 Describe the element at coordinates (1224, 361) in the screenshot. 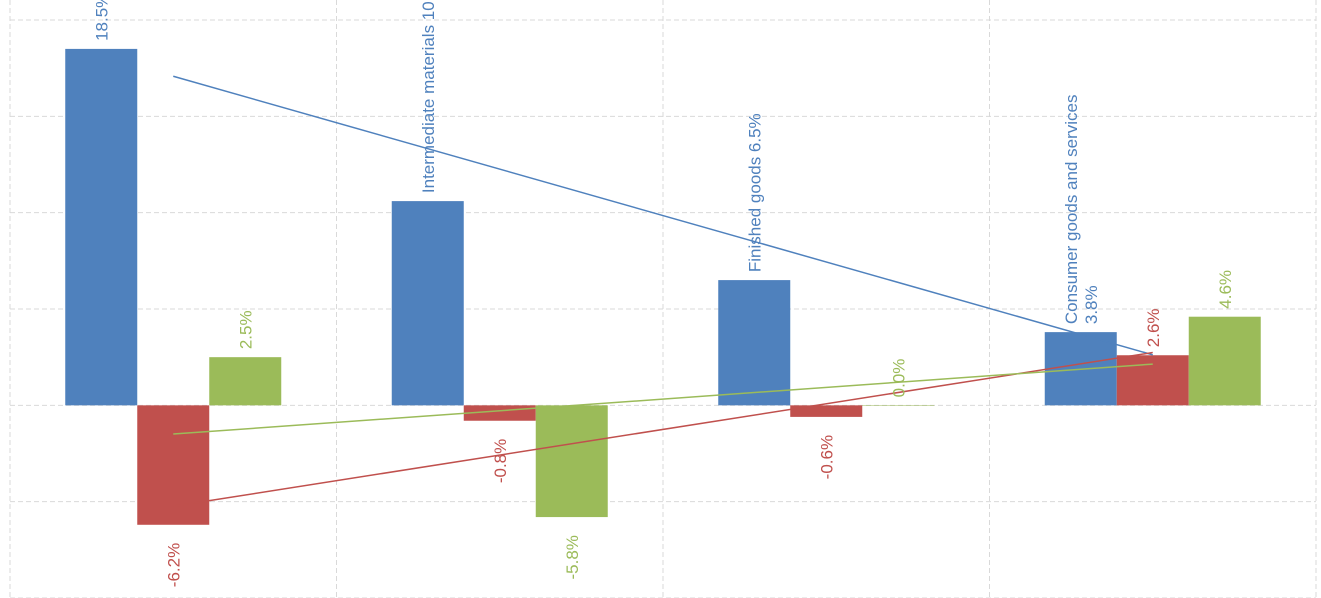

I see `bar-s2-c3` at that location.